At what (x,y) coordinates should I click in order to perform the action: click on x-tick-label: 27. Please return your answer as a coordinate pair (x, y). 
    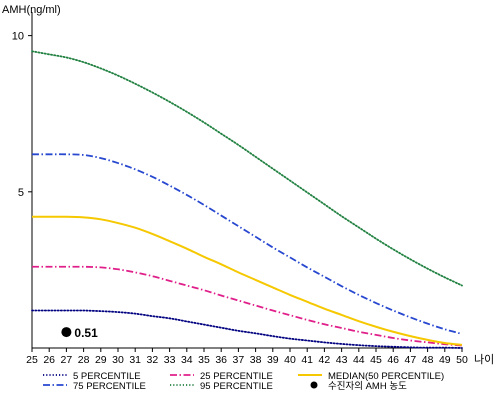
    Looking at the image, I should click on (67, 360).